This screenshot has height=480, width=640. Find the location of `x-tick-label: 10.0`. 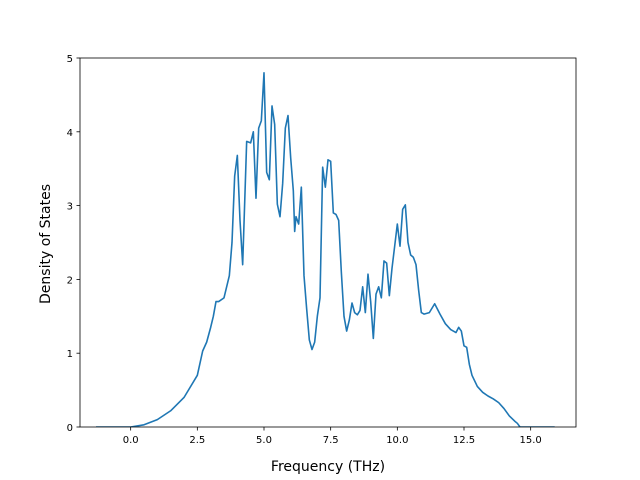

x-tick-label: 10.0 is located at coordinates (397, 440).